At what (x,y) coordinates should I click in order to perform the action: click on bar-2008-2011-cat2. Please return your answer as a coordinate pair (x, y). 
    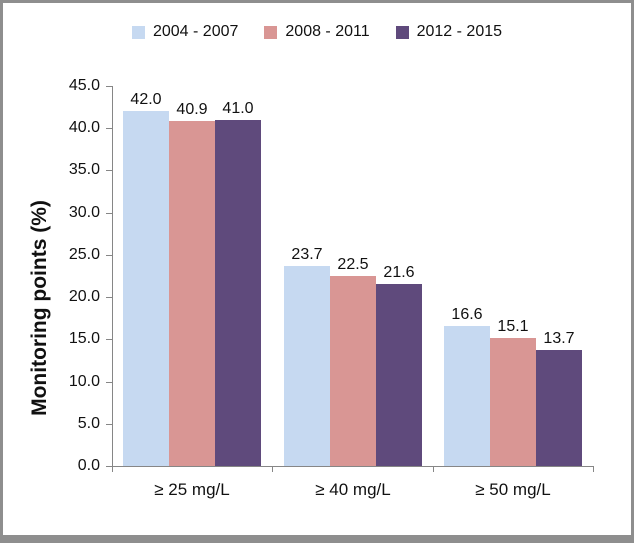
    Looking at the image, I should click on (513, 402).